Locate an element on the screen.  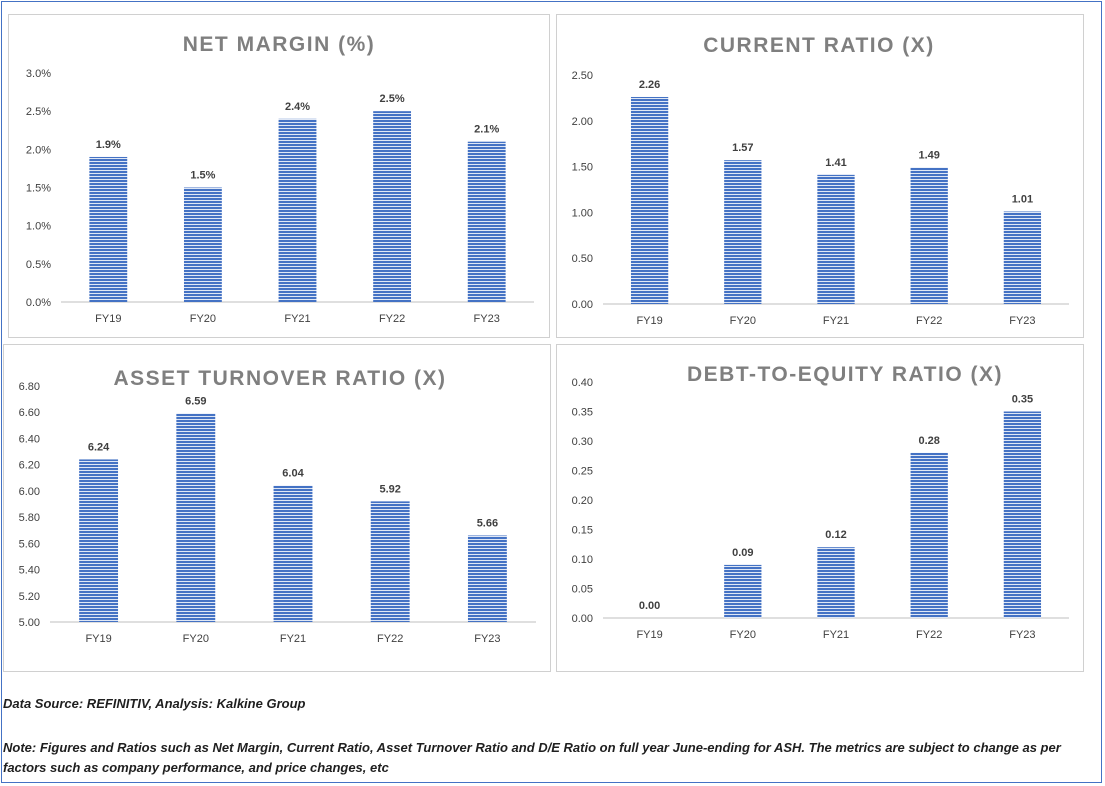
y-tick-label: 2.00 is located at coordinates (582, 122).